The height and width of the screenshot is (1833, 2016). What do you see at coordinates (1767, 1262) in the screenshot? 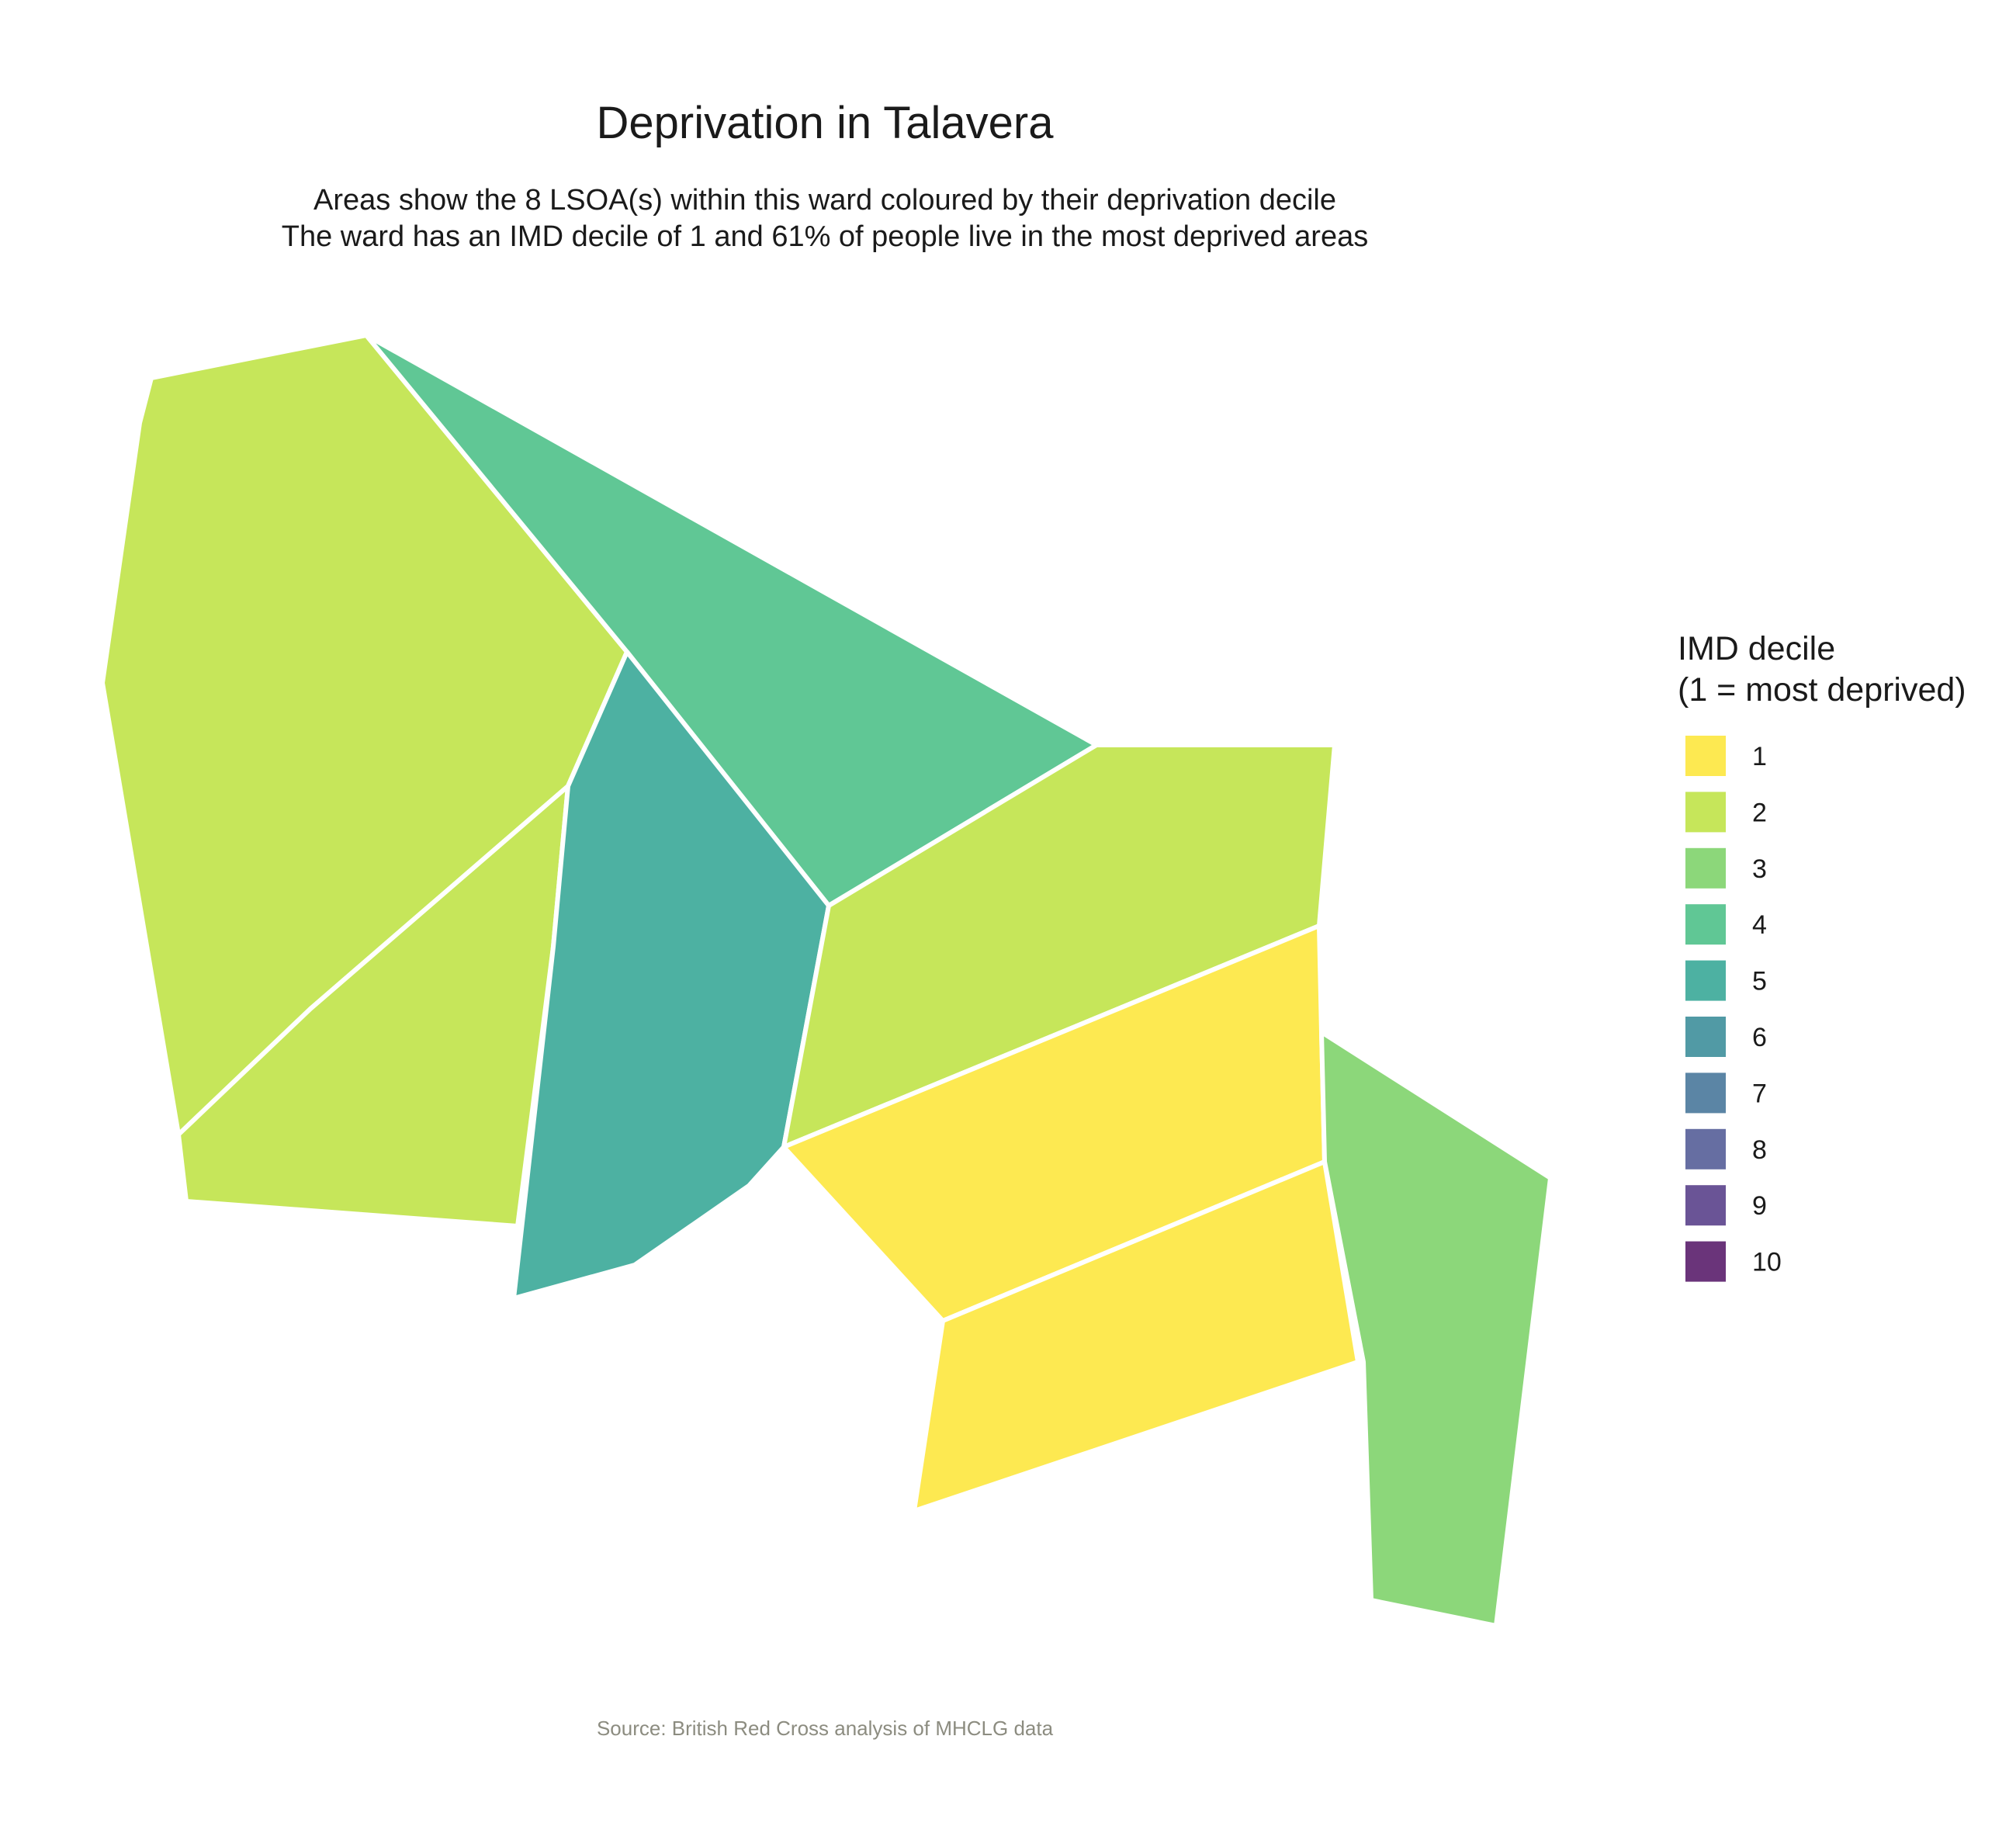
I see `legend-label-10: 10` at bounding box center [1767, 1262].